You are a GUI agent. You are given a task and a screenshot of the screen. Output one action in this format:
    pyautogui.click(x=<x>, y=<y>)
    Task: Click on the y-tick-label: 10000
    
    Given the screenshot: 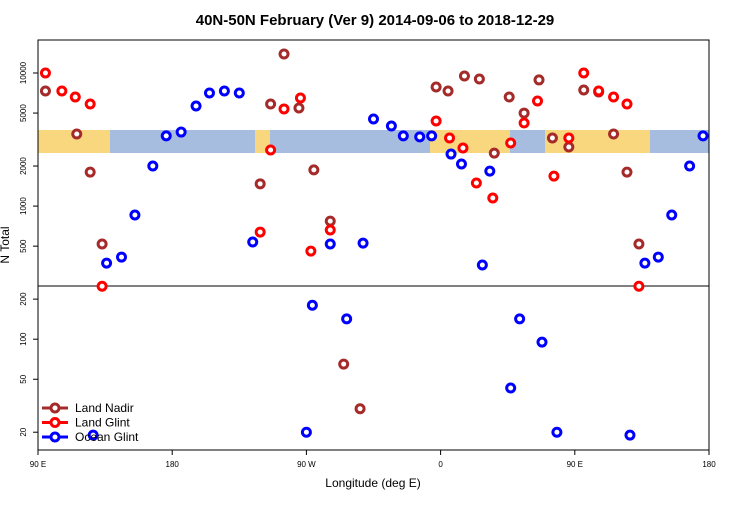 What is the action you would take?
    pyautogui.click(x=23, y=72)
    